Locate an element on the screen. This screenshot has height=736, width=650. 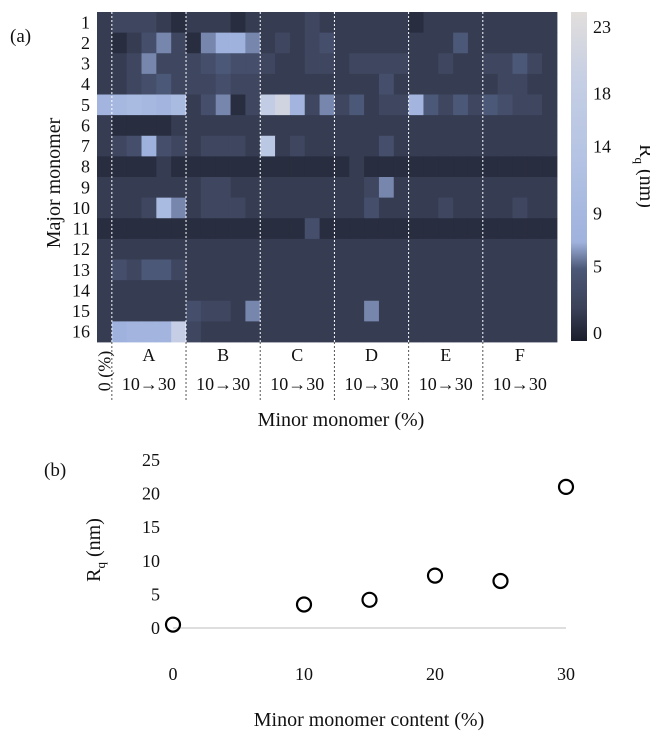
heatmap-group-range: 10→30 is located at coordinates (446, 384).